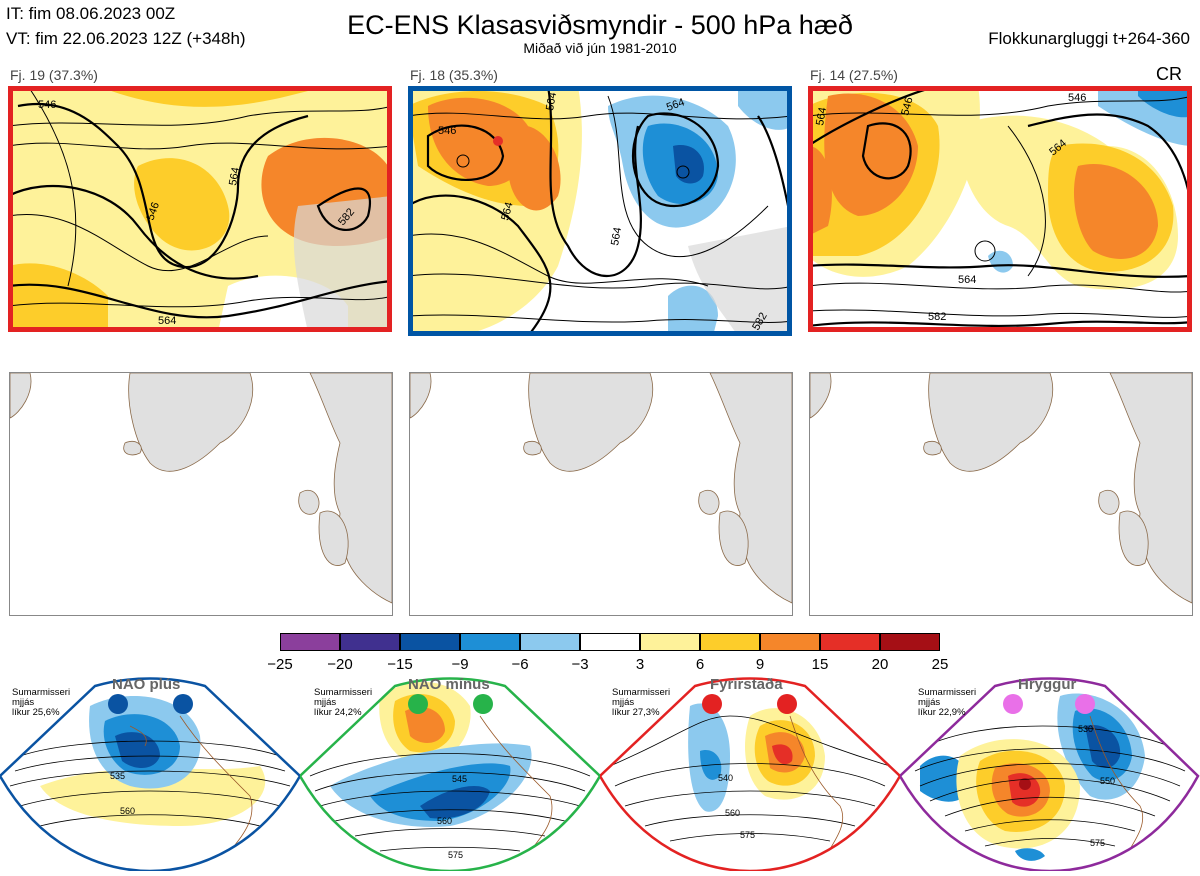 The image size is (1200, 876). I want to click on colorbar-tick-label: −9, so click(460, 664).